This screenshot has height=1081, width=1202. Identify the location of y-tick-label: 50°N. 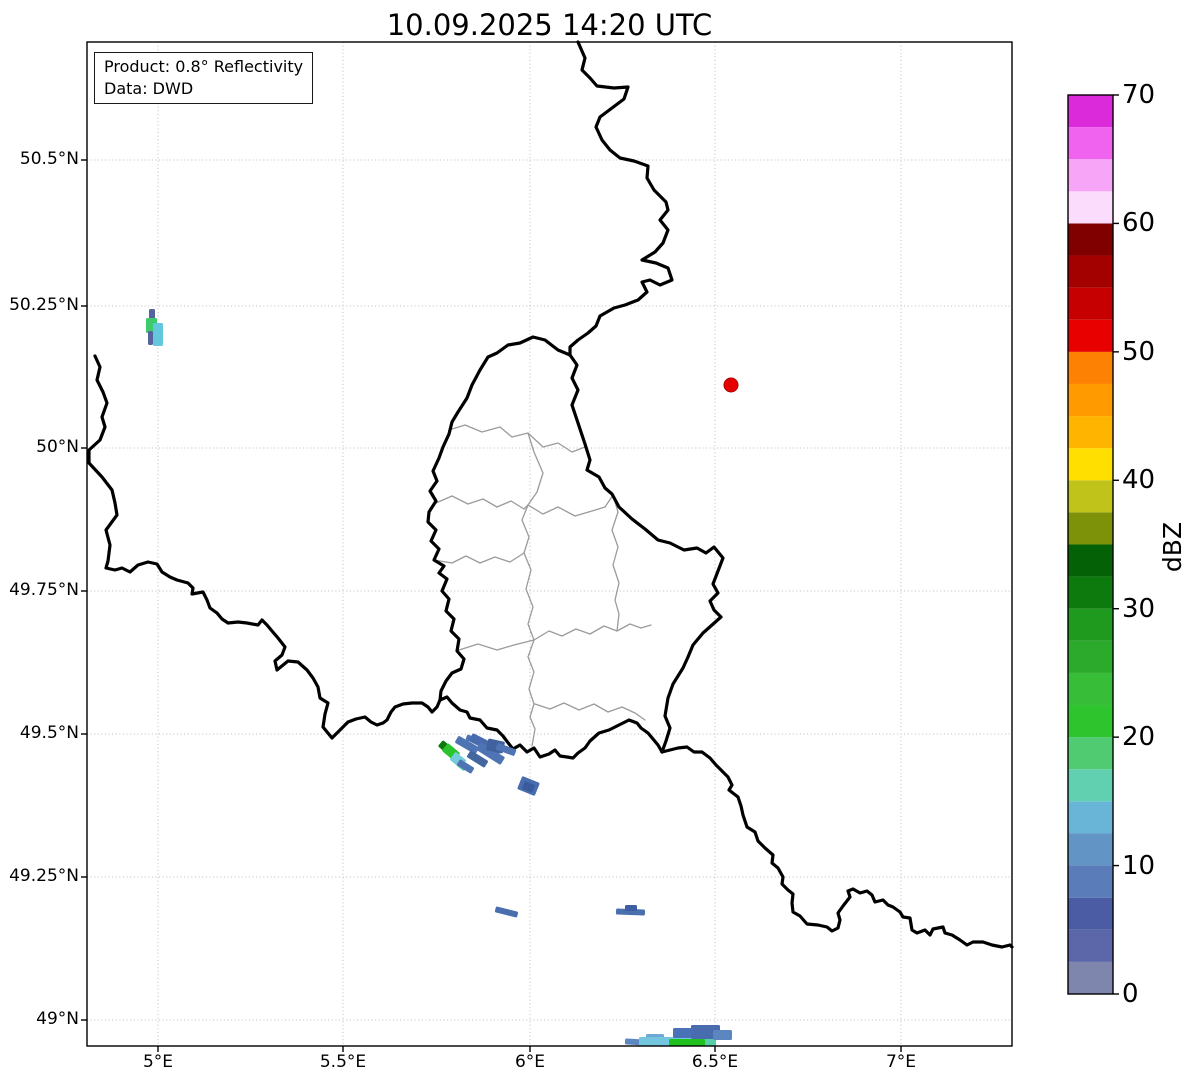
(57, 447).